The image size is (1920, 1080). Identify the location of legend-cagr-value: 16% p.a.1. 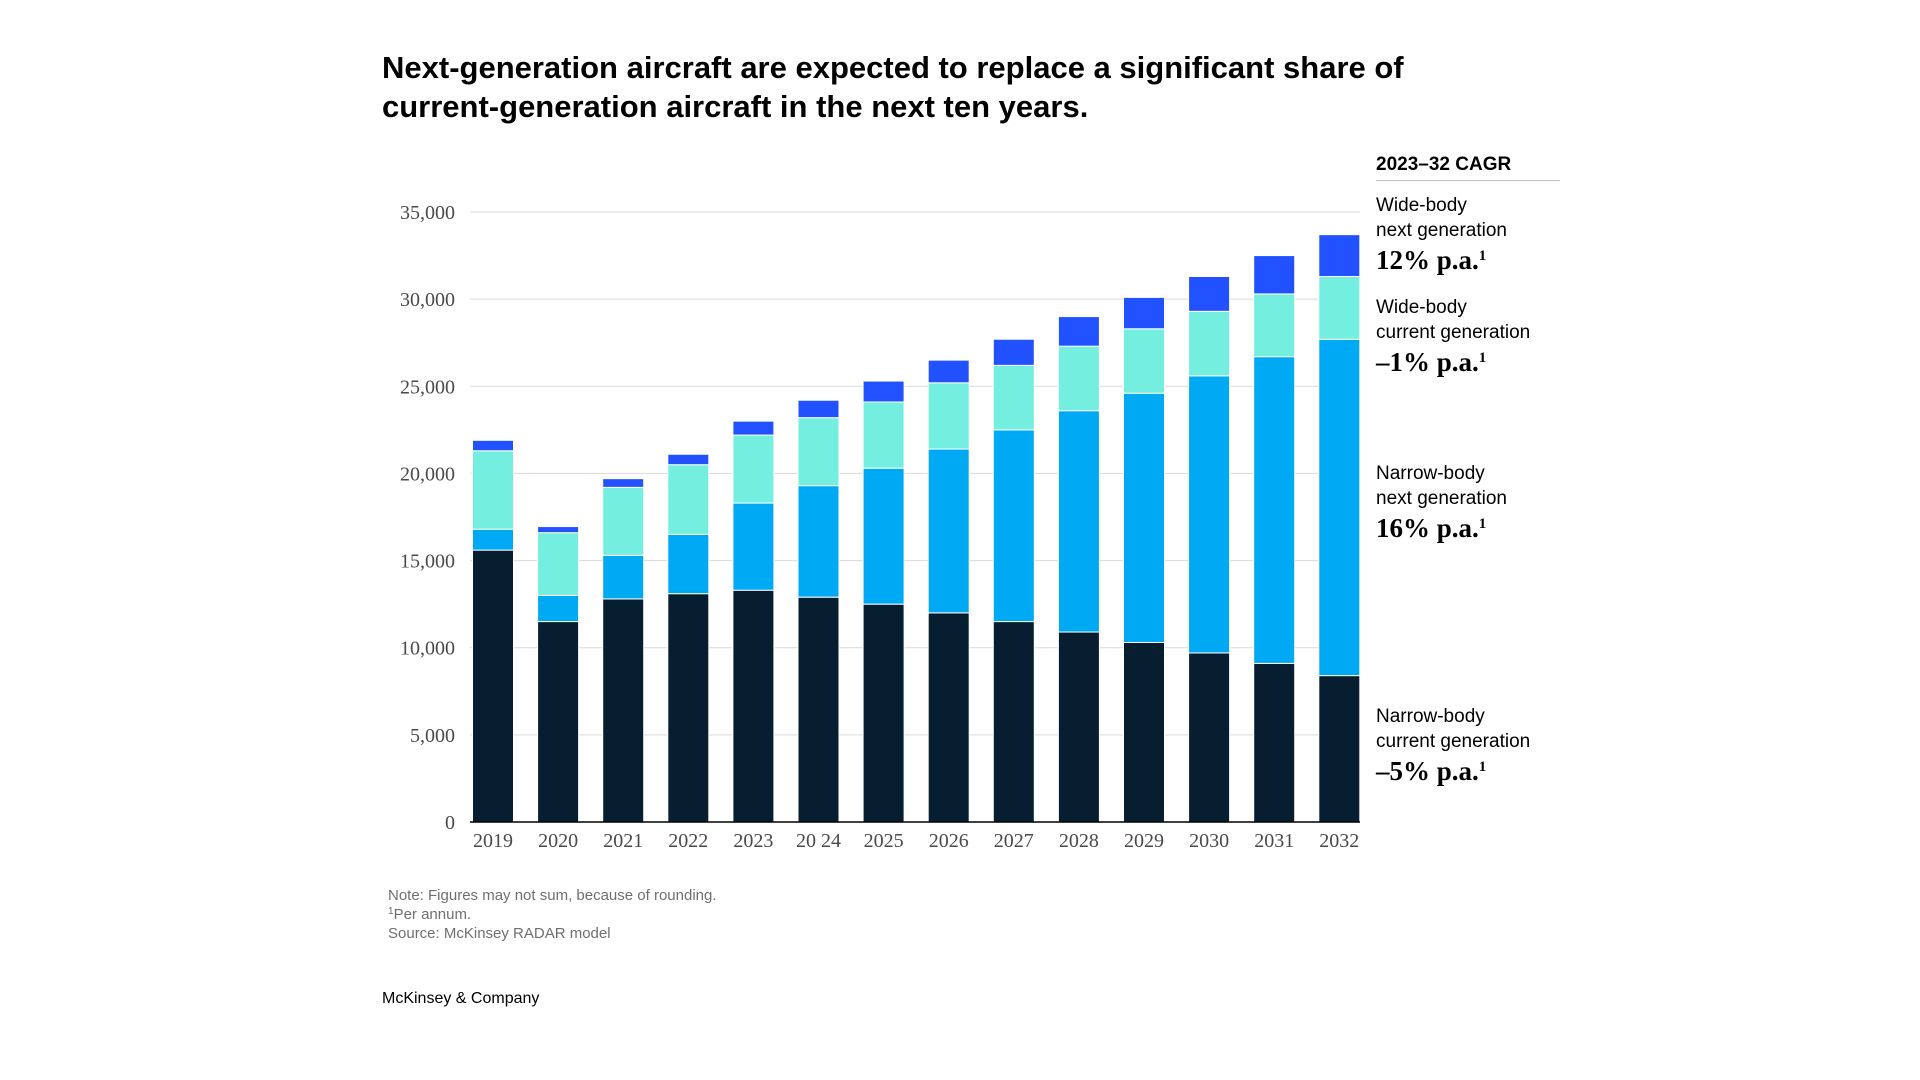
(1431, 528).